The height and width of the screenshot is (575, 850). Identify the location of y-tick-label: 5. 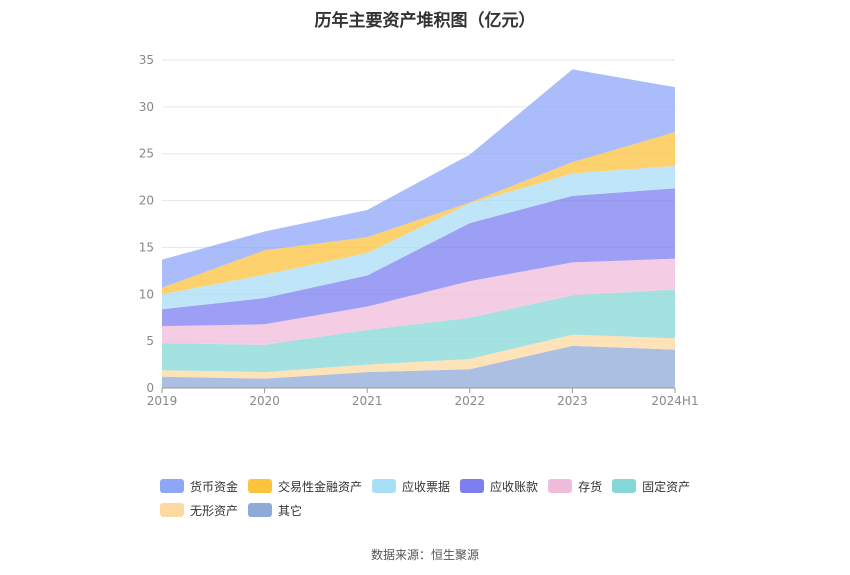
(150, 341).